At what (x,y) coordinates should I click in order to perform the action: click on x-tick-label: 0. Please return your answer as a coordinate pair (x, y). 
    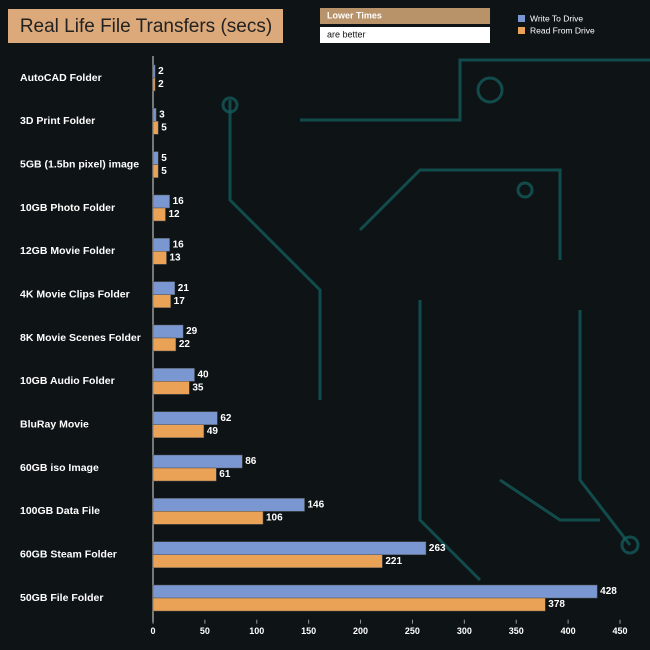
    Looking at the image, I should click on (152, 631).